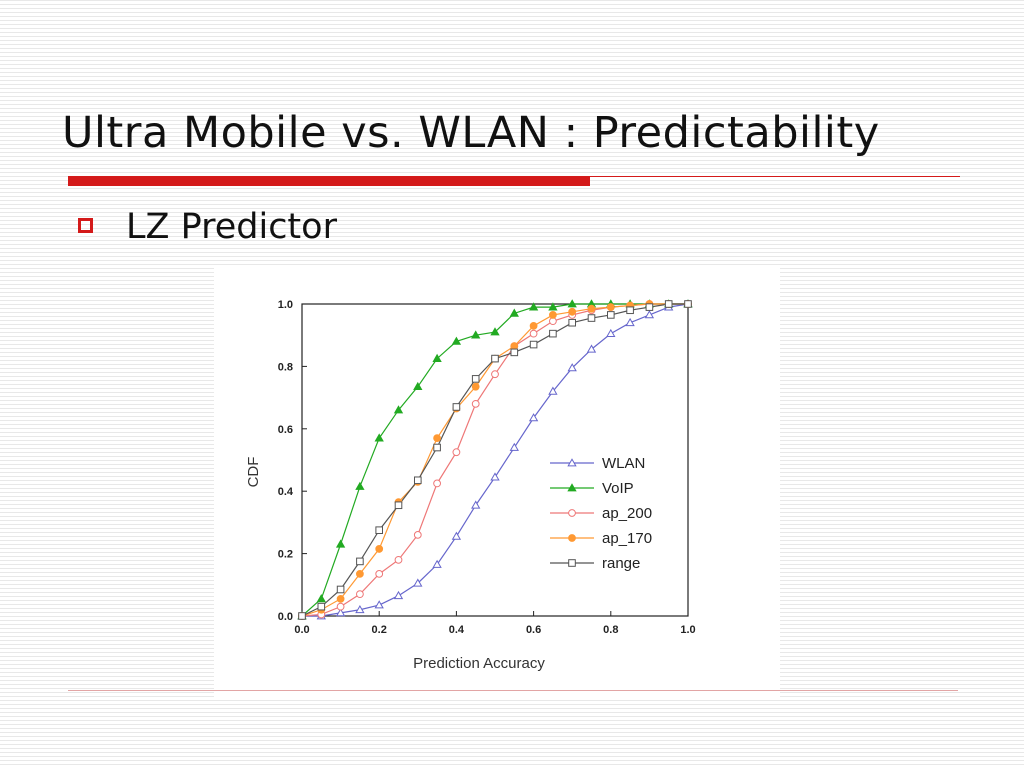  Describe the element at coordinates (285, 555) in the screenshot. I see `y-tick-label: 0.2` at that location.